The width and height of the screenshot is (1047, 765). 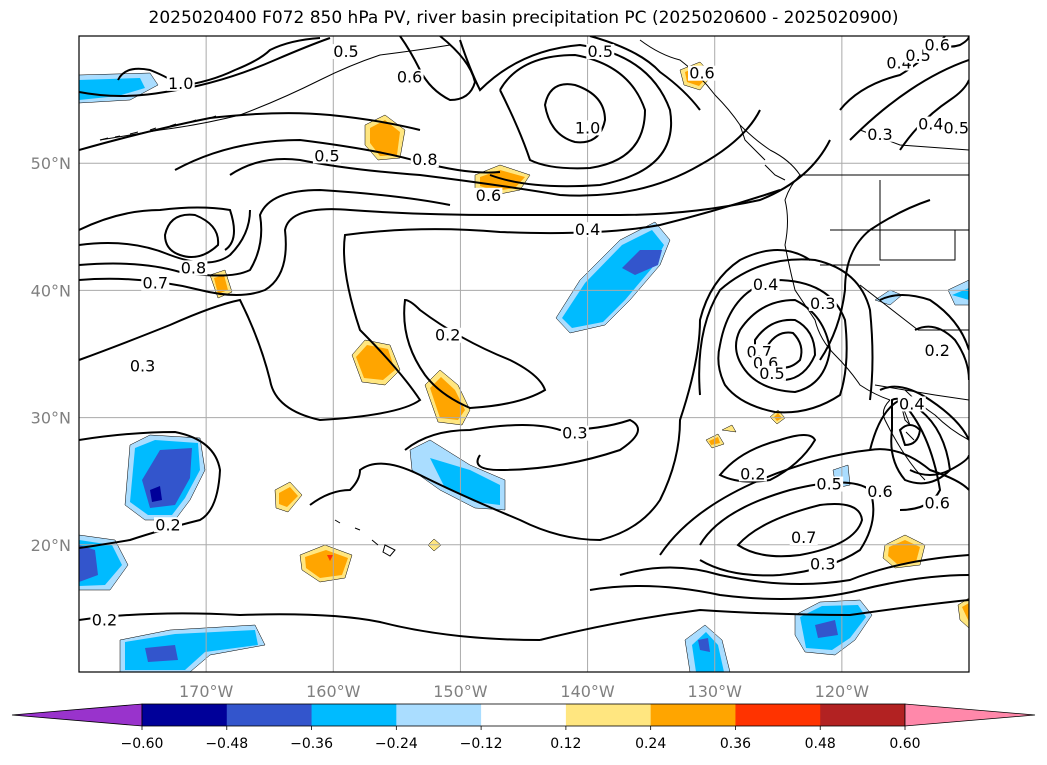 I want to click on bc-islands, so click(x=762, y=152).